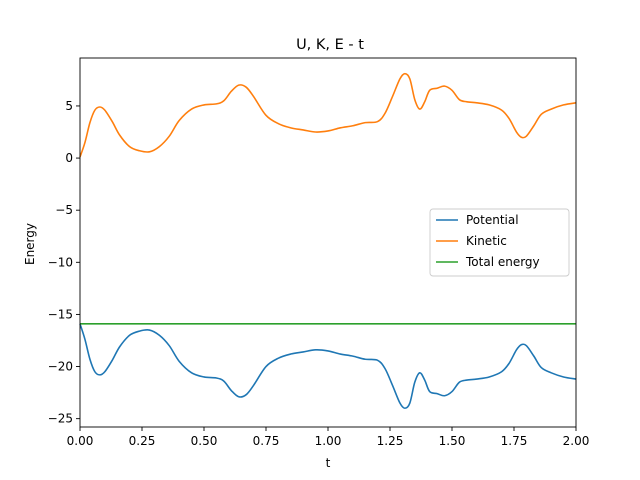 This screenshot has height=480, width=640. I want to click on y-axis-label: Energy, so click(30, 244).